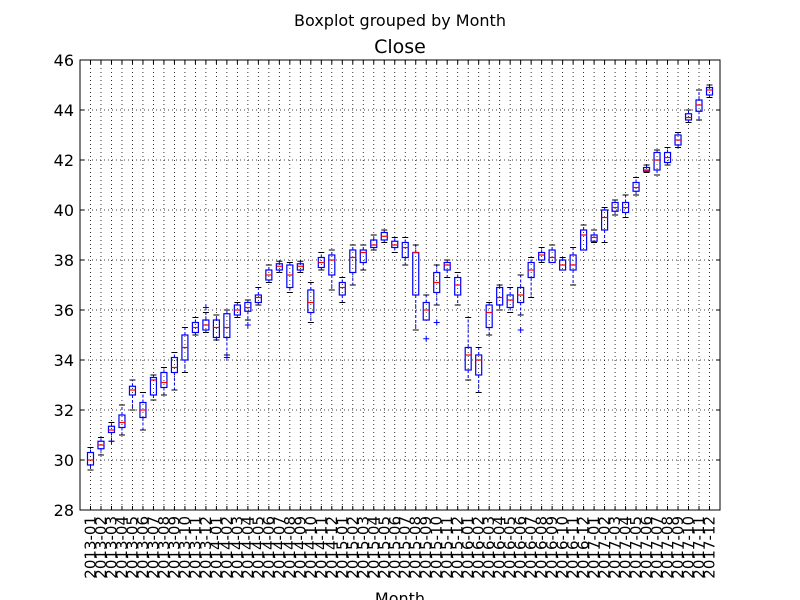  I want to click on x-tick-label: 2017-04, so click(626, 547).